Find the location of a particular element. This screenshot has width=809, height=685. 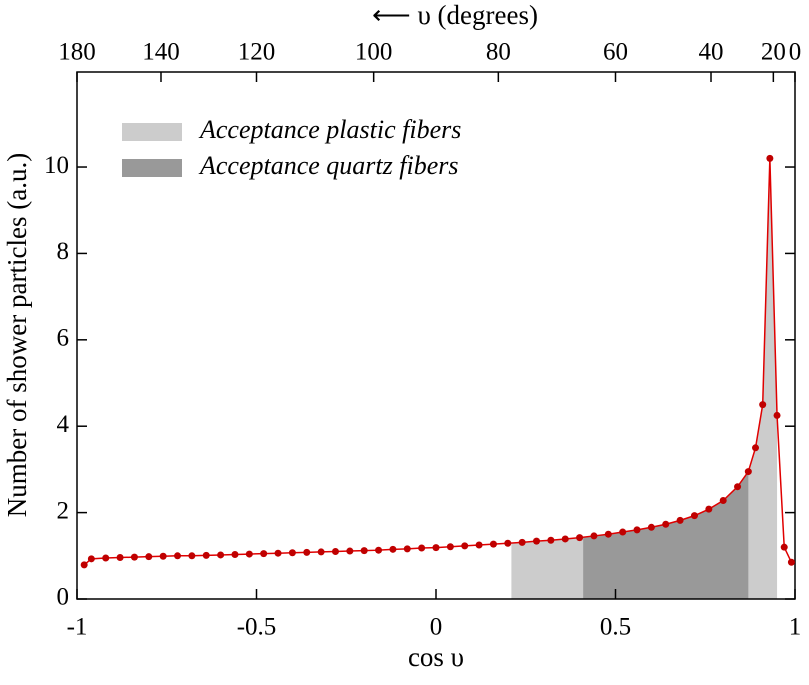

top-tick-label: 120 is located at coordinates (257, 52).